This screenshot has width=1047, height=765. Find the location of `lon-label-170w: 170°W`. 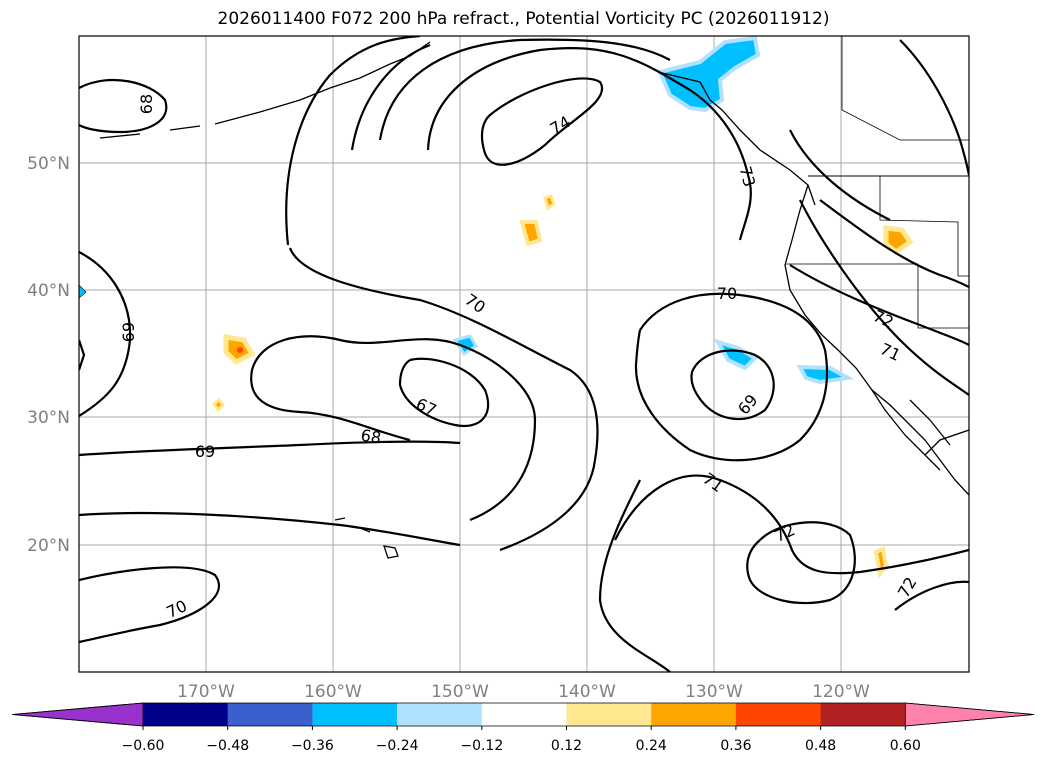

lon-label-170w: 170°W is located at coordinates (206, 692).